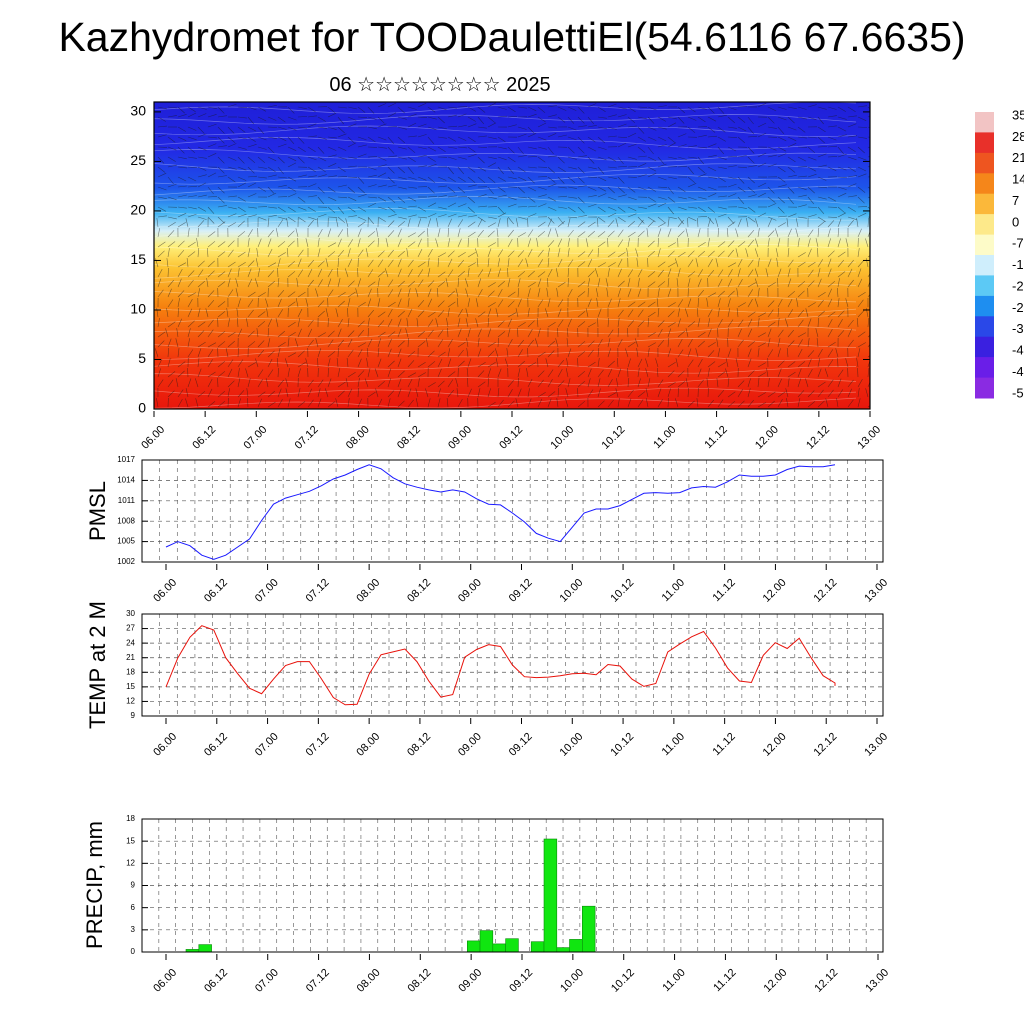  I want to click on pmsl-ytick-label: 1002, so click(126, 561).